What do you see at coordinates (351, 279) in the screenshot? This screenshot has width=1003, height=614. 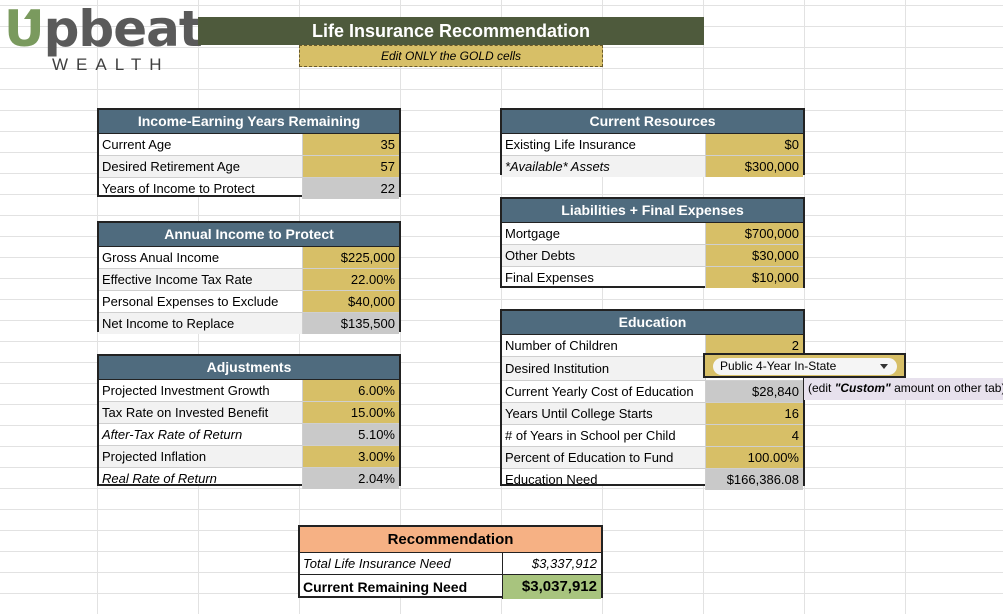 I see `tax-rate-cell: 22.00%` at bounding box center [351, 279].